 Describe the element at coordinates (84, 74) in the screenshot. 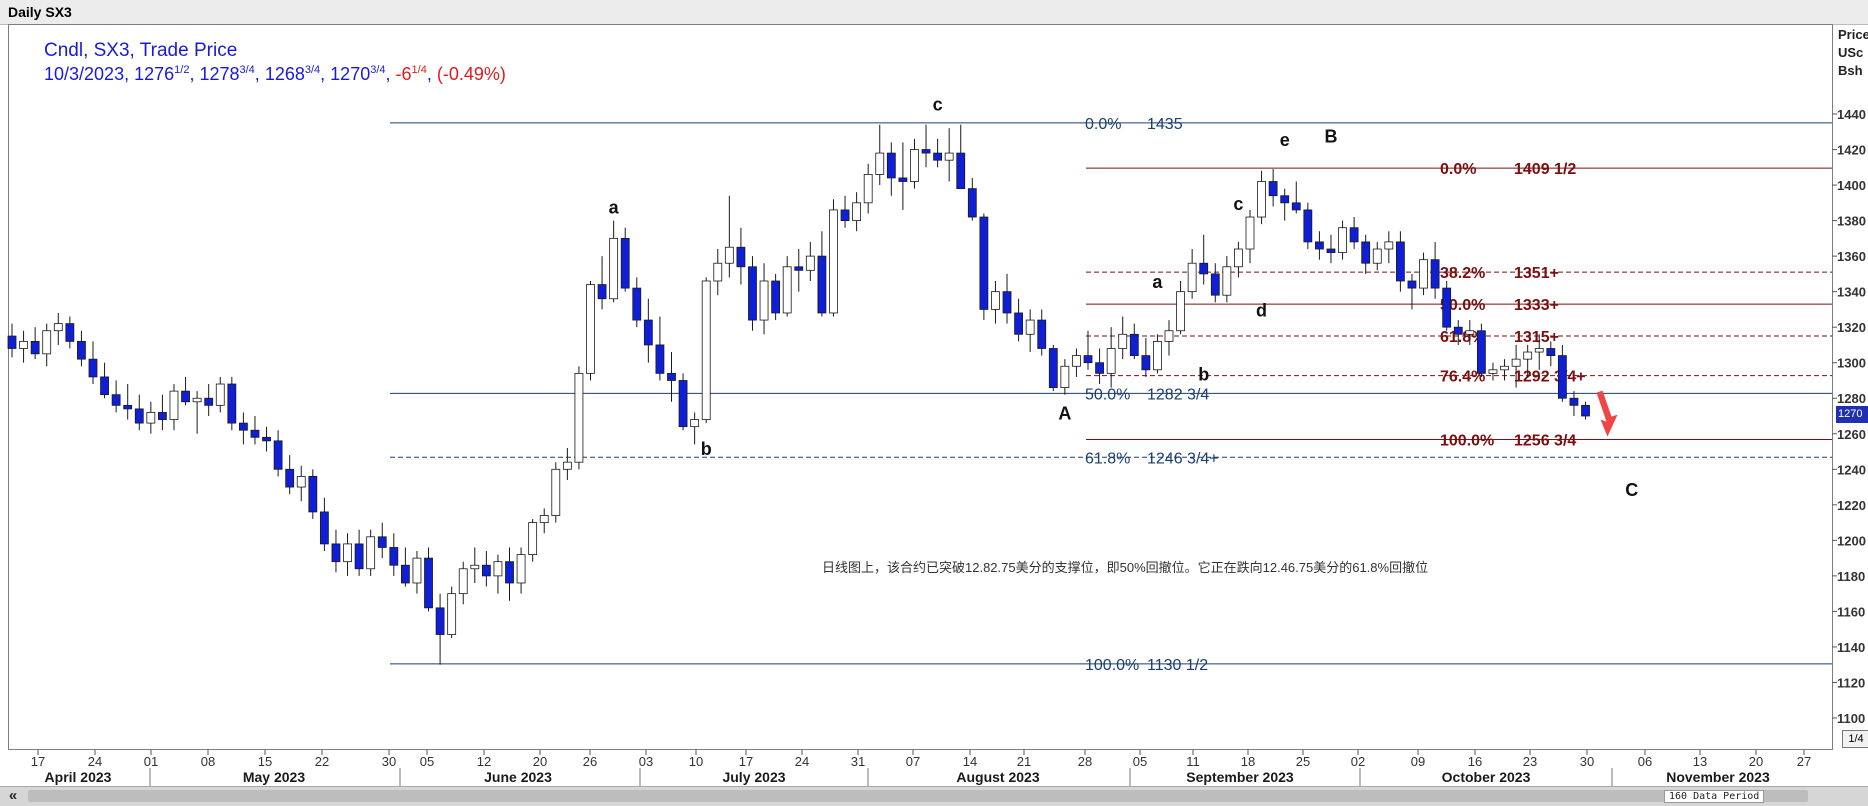

I see `legend-date: 10/3/2023` at that location.